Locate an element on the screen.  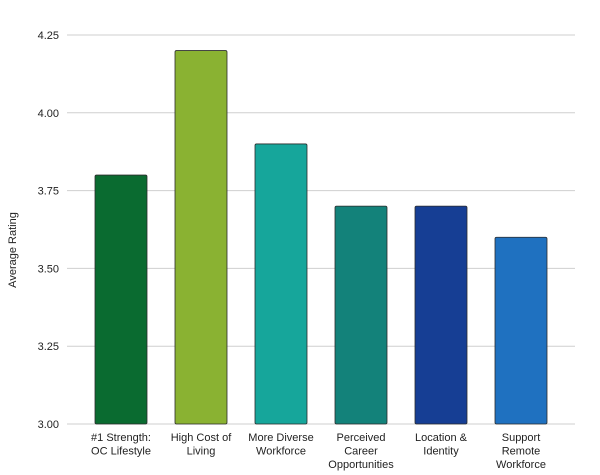
x-category-label: Perceived Career Opportunities is located at coordinates (361, 451).